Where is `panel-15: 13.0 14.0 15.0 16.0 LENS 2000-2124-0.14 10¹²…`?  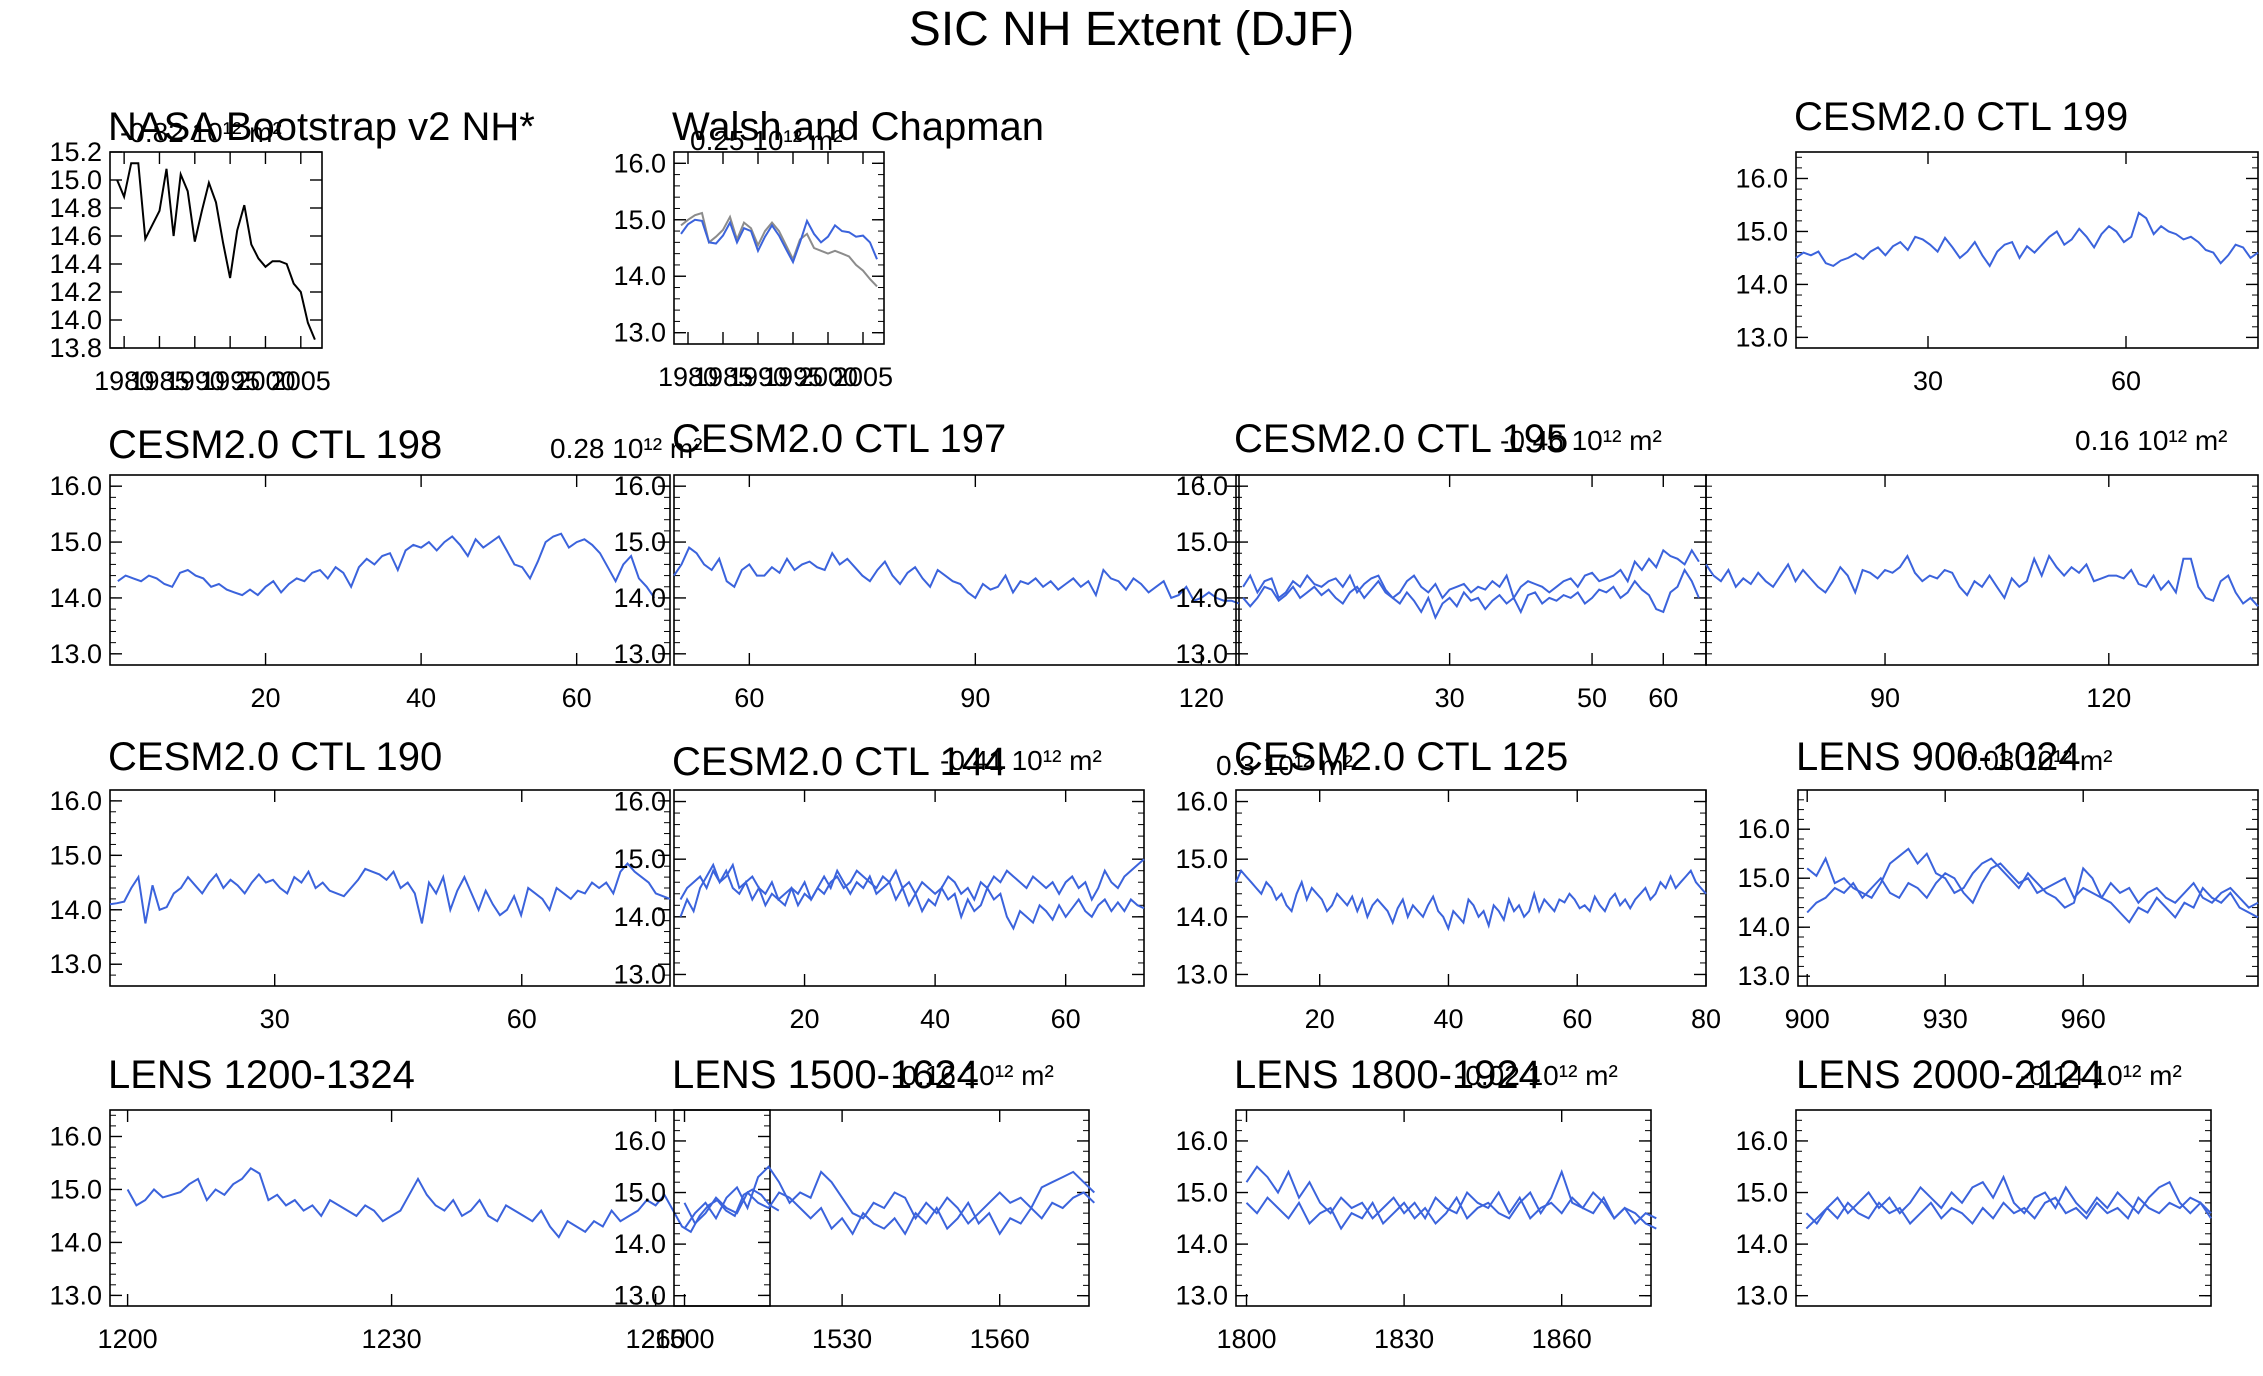
panel-15: 13.0 14.0 15.0 16.0 LENS 2000-2124-0.14 10¹²… is located at coordinates (1973, 1182).